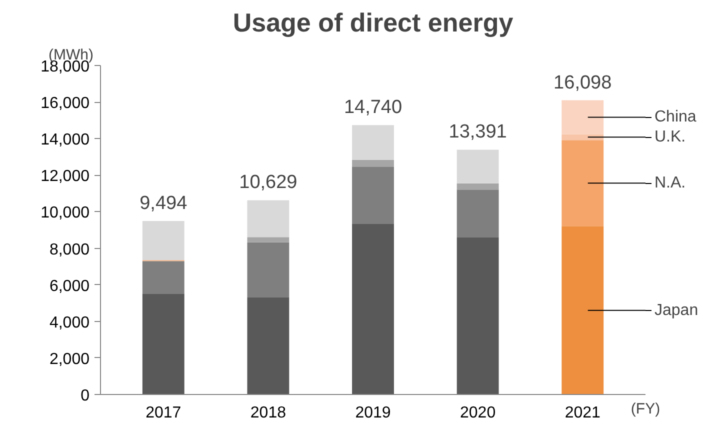 The width and height of the screenshot is (701, 442). I want to click on y-tick-label: 2,000, so click(69, 359).